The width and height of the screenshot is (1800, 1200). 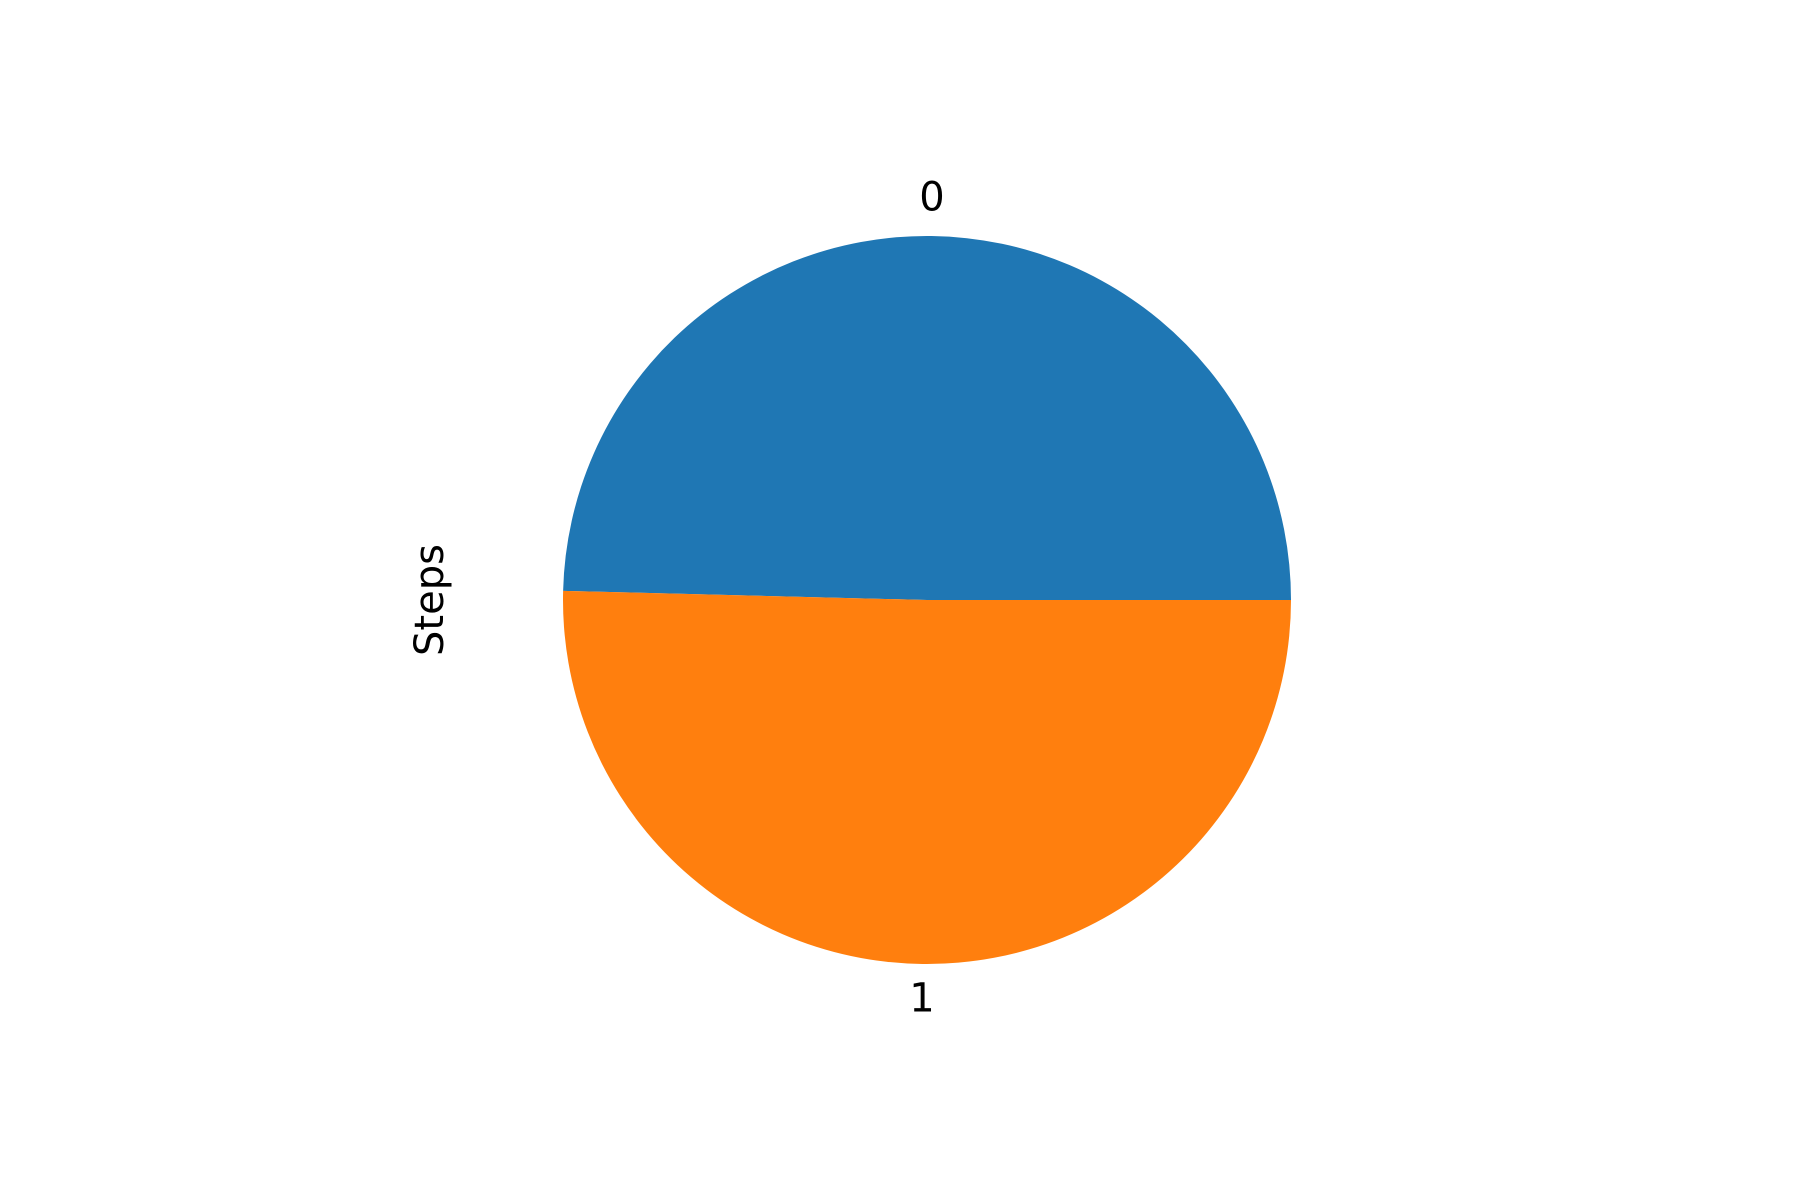 I want to click on slice-label-0: 0, so click(x=931, y=198).